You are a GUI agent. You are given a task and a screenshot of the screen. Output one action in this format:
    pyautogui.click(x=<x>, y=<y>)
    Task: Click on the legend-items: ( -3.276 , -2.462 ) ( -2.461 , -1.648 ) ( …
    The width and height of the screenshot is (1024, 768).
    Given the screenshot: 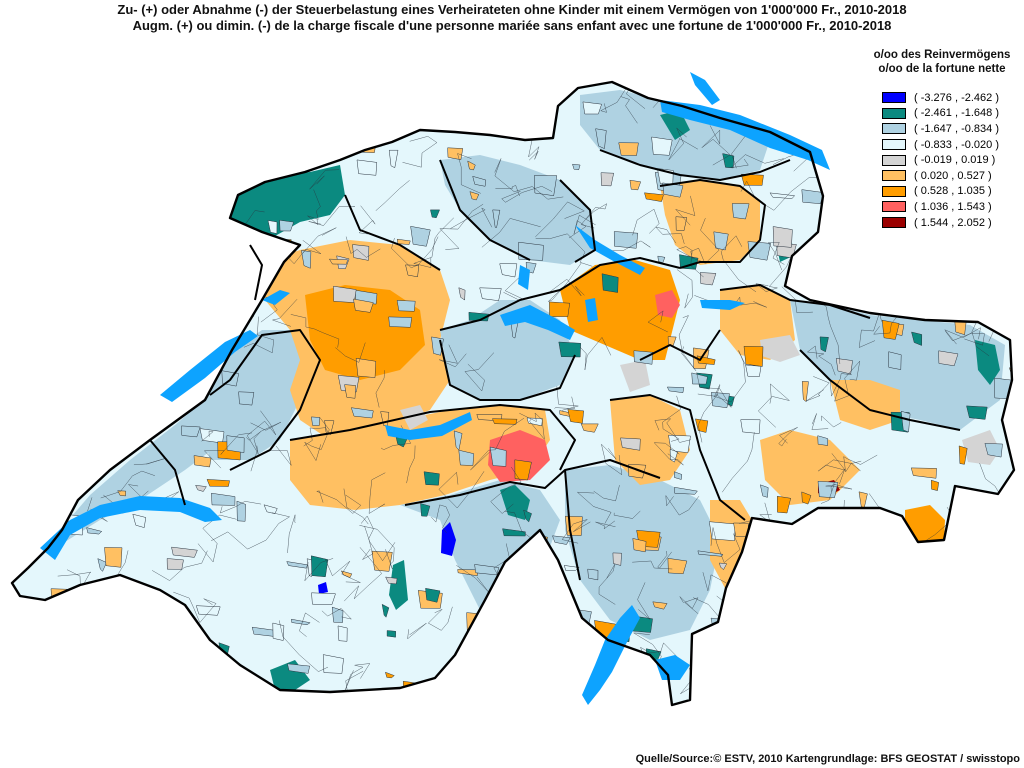 What is the action you would take?
    pyautogui.click(x=953, y=160)
    